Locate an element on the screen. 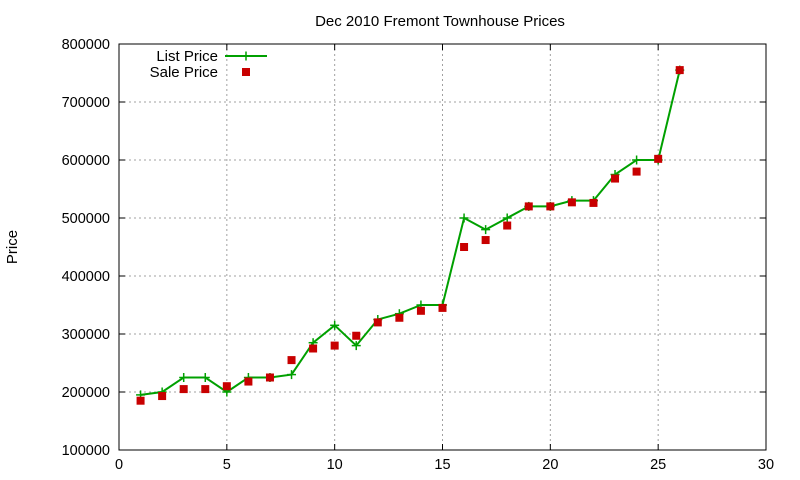 This screenshot has width=800, height=480. x-tick-label: 15 is located at coordinates (442, 465).